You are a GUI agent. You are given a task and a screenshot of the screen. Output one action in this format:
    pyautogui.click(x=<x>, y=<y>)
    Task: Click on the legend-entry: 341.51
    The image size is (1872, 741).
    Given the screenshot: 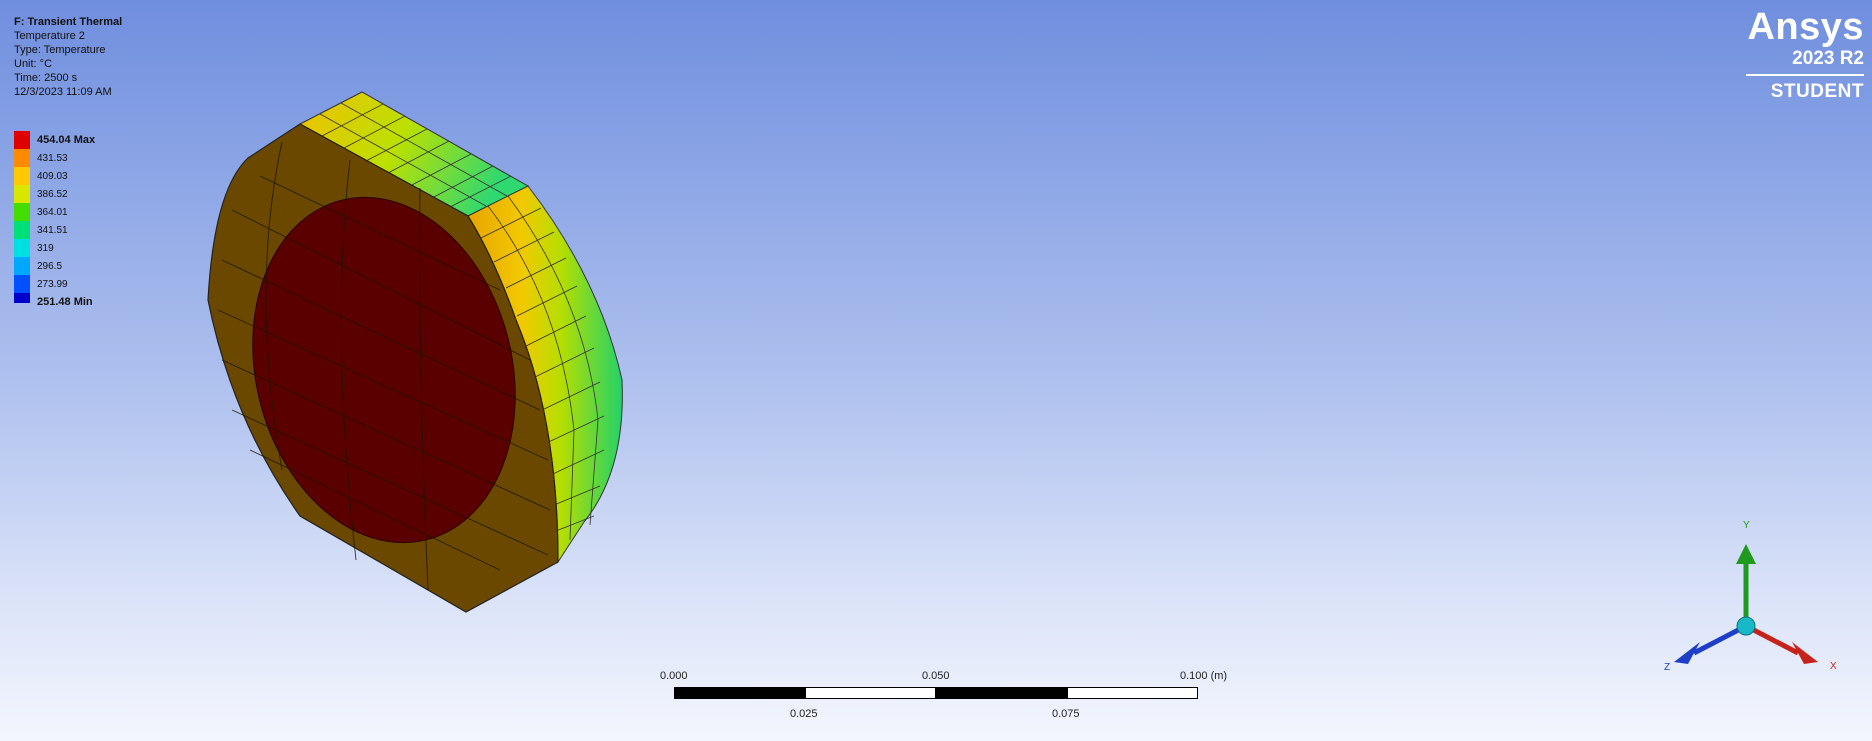 What is the action you would take?
    pyautogui.click(x=54, y=230)
    